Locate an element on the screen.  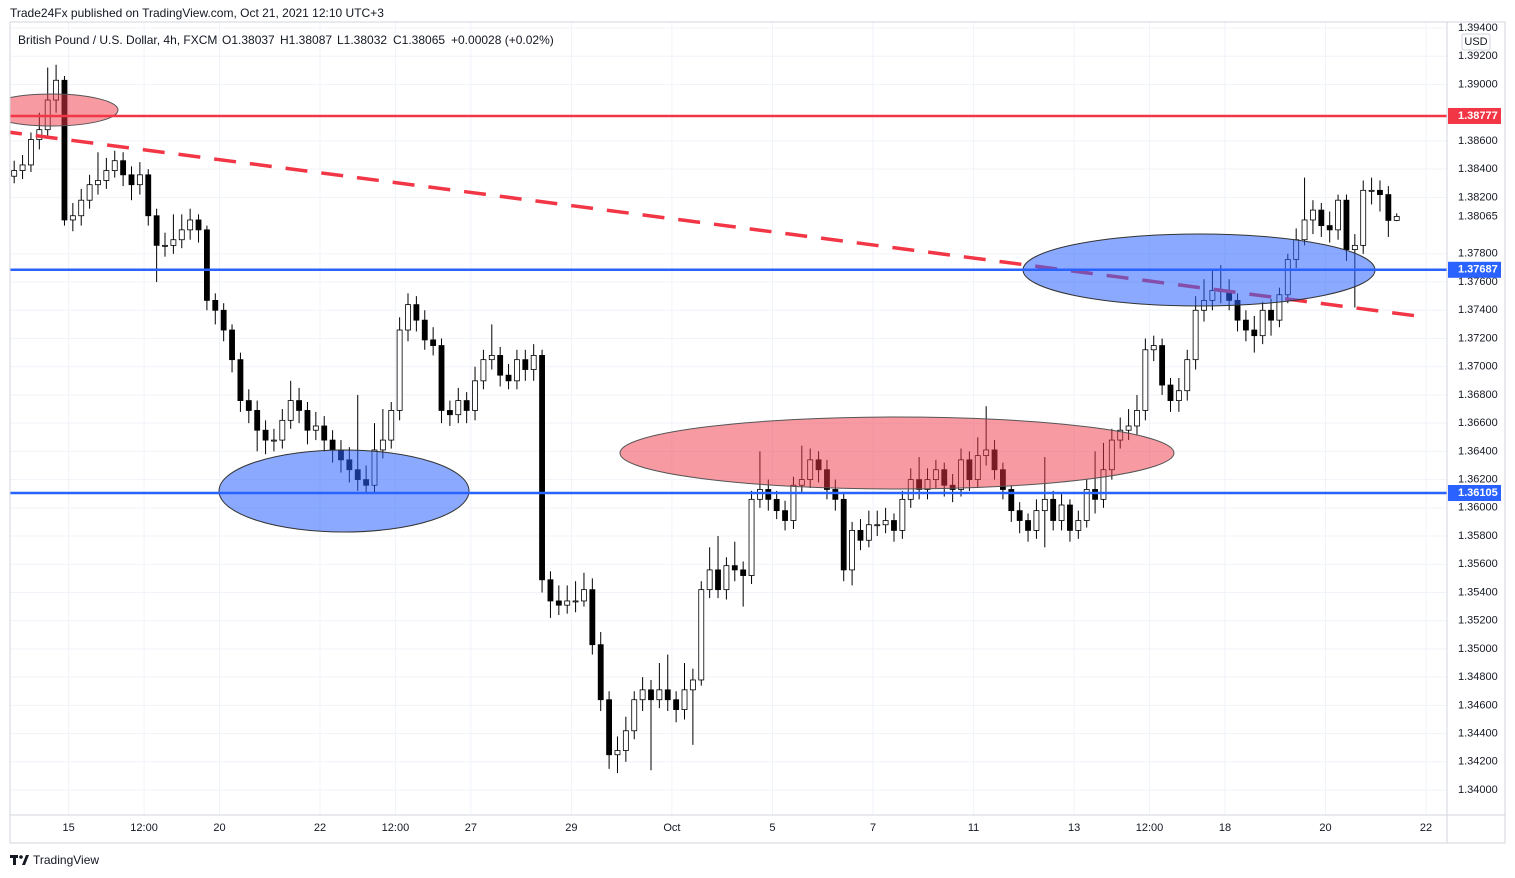
x-tick-label: 11 is located at coordinates (973, 828).